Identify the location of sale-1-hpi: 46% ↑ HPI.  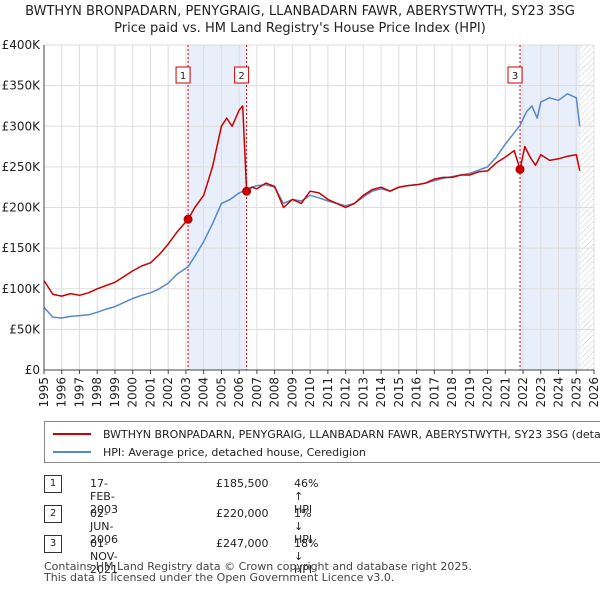
(306, 496).